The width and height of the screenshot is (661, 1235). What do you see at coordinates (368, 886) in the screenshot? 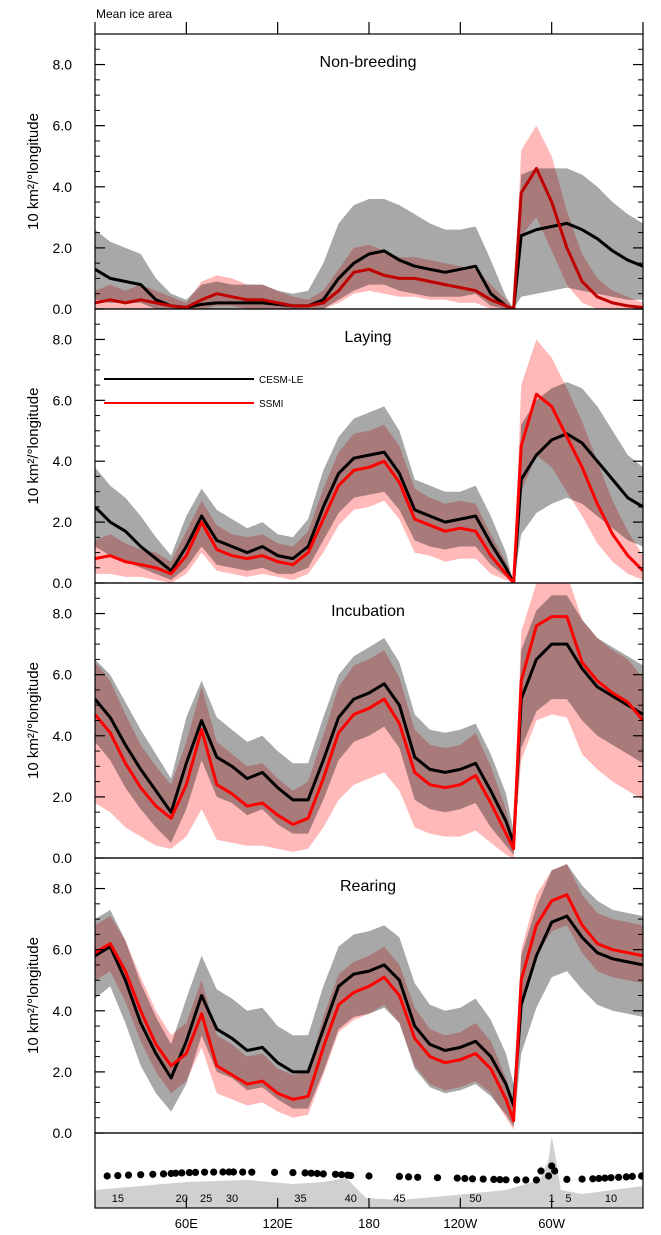
I see `panel-title: Rearing` at bounding box center [368, 886].